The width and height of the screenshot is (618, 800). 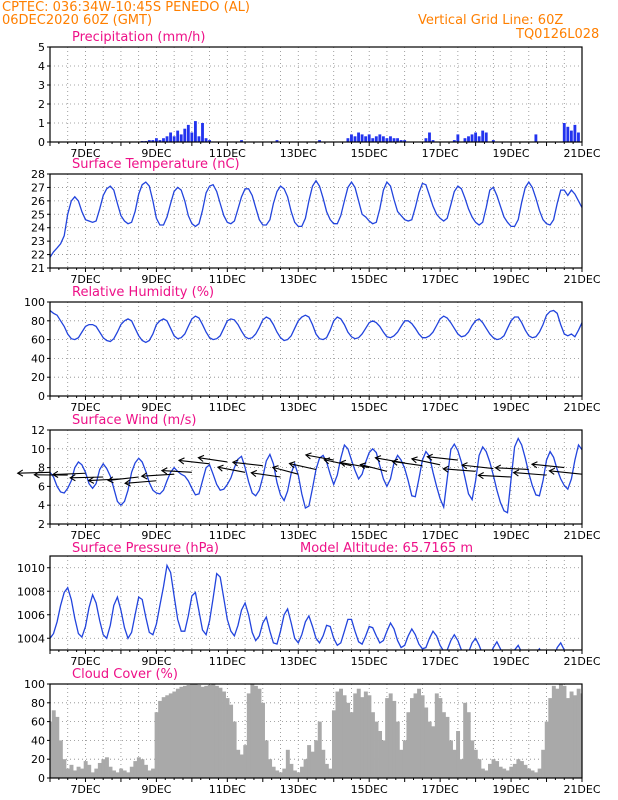 I want to click on panel6-frame, so click(x=316, y=731).